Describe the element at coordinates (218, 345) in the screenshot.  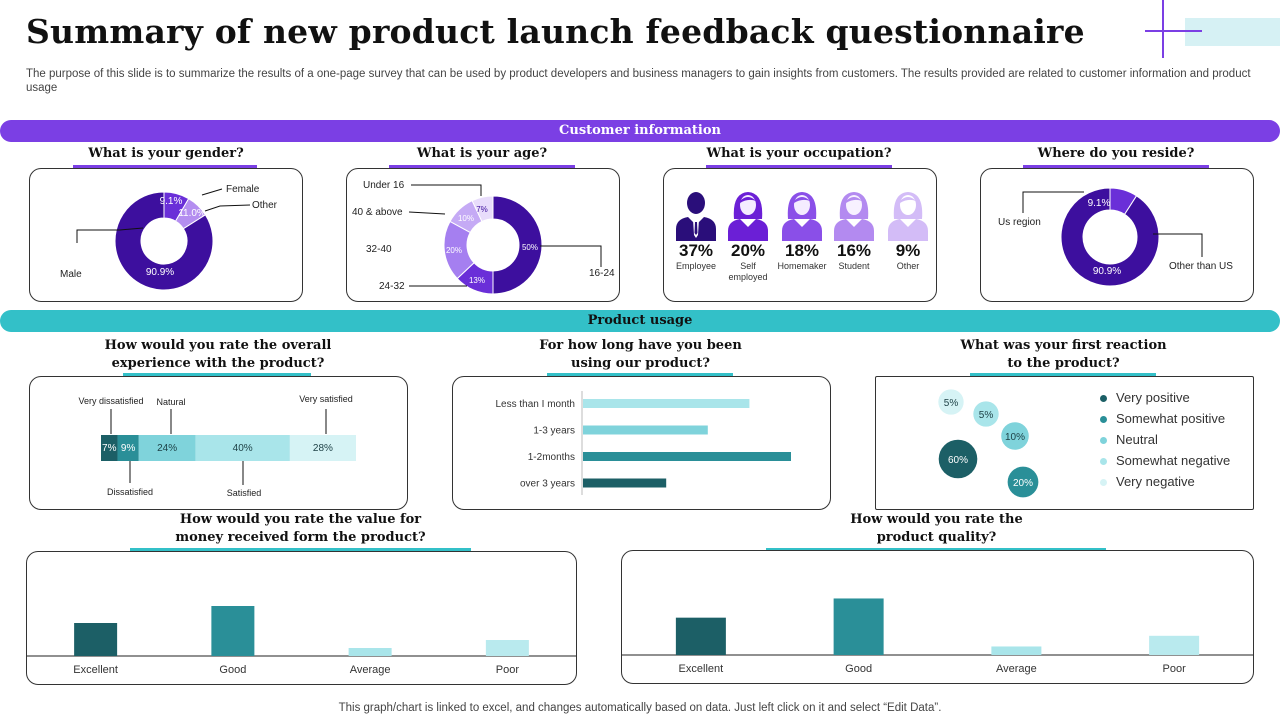
I see `question-experience-line1: How would you rate the overall` at that location.